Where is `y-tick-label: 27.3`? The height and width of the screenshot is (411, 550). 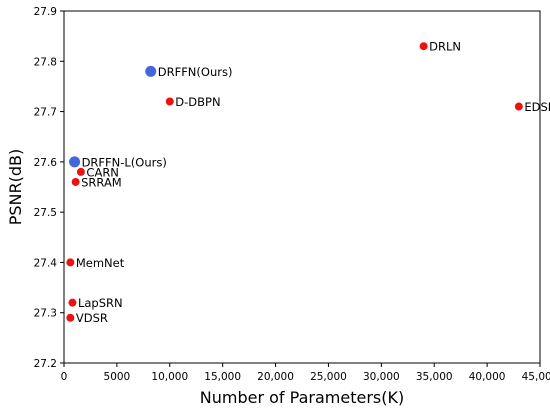 y-tick-label: 27.3 is located at coordinates (45, 314).